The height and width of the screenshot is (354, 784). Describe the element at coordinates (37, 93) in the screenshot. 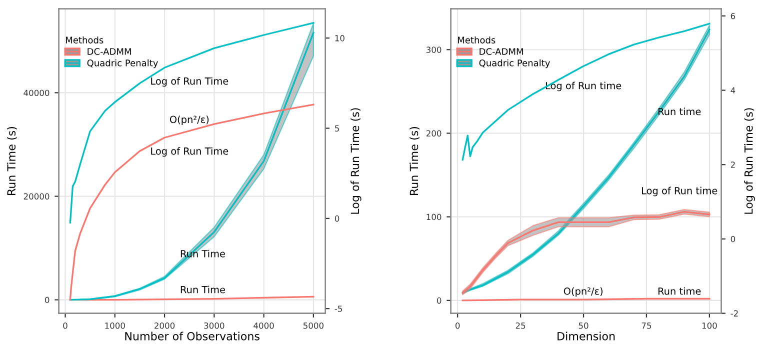

I see `y-tick-label: 40000` at that location.